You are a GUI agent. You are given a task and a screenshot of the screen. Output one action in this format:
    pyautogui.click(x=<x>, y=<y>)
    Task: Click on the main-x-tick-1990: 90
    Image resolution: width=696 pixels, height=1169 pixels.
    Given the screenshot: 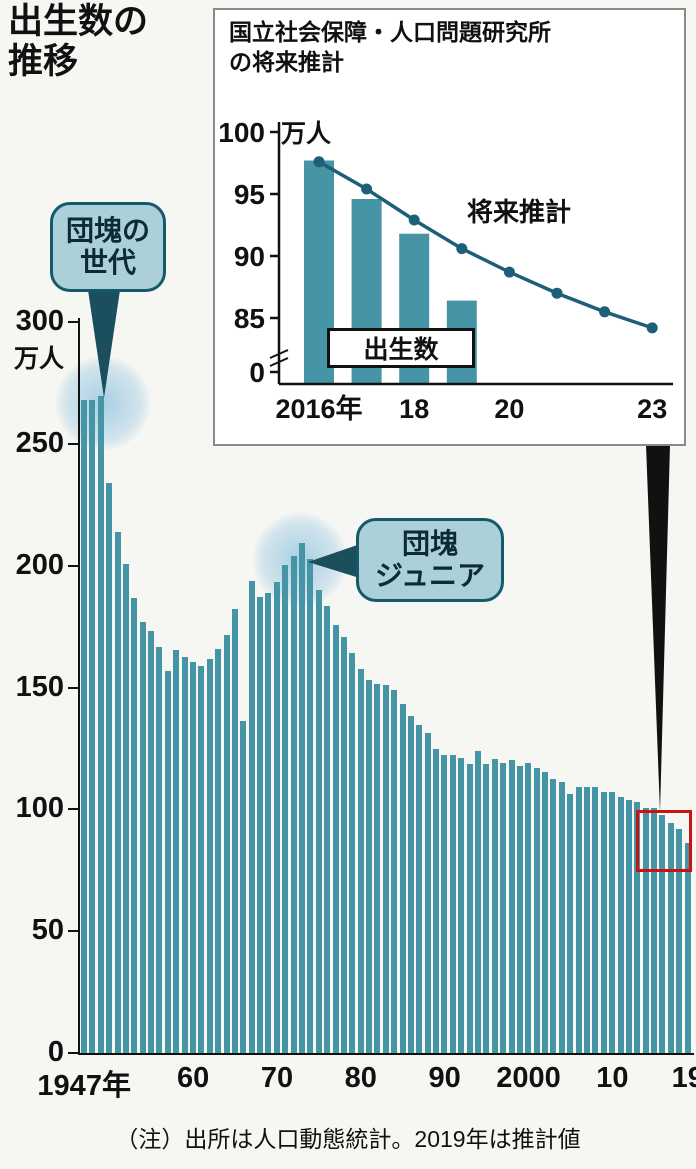 What is the action you would take?
    pyautogui.click(x=444, y=1078)
    